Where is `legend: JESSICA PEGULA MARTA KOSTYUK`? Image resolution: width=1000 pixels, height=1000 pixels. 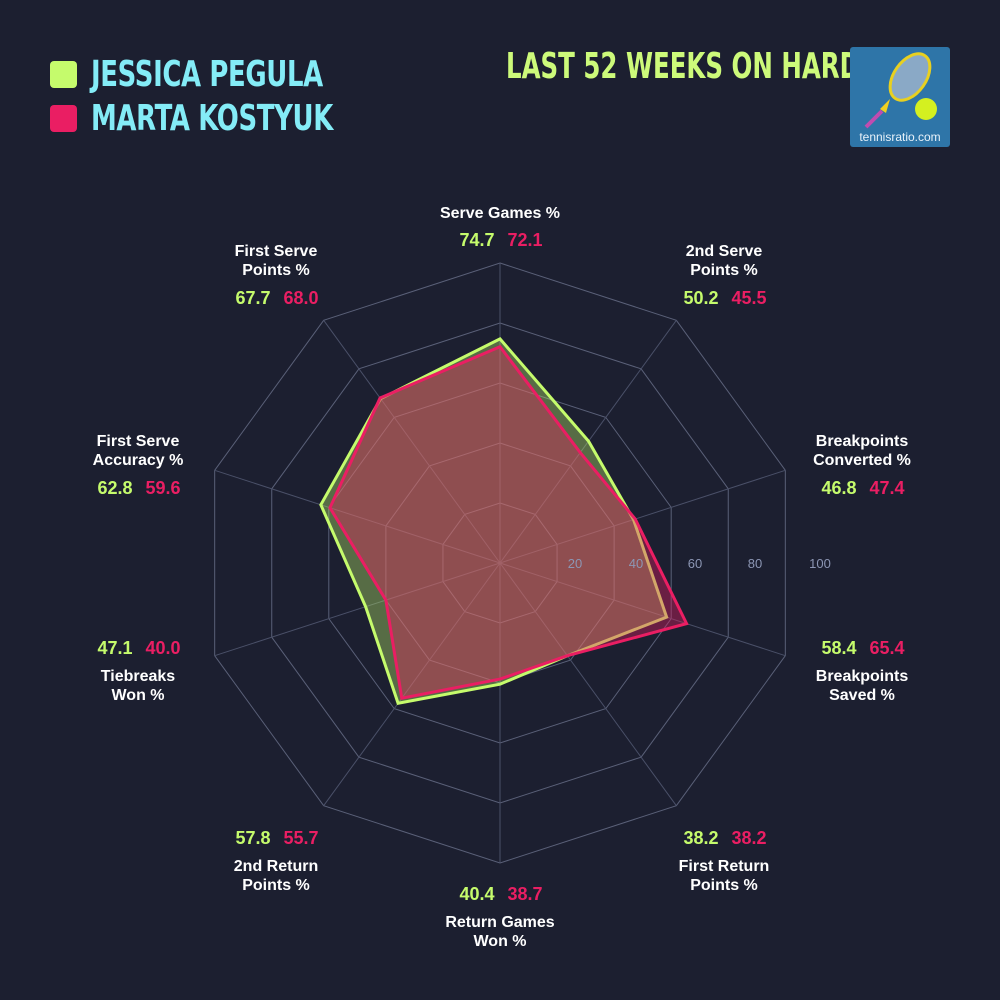
legend: JESSICA PEGULA MARTA KOSTYUK is located at coordinates (238, 96).